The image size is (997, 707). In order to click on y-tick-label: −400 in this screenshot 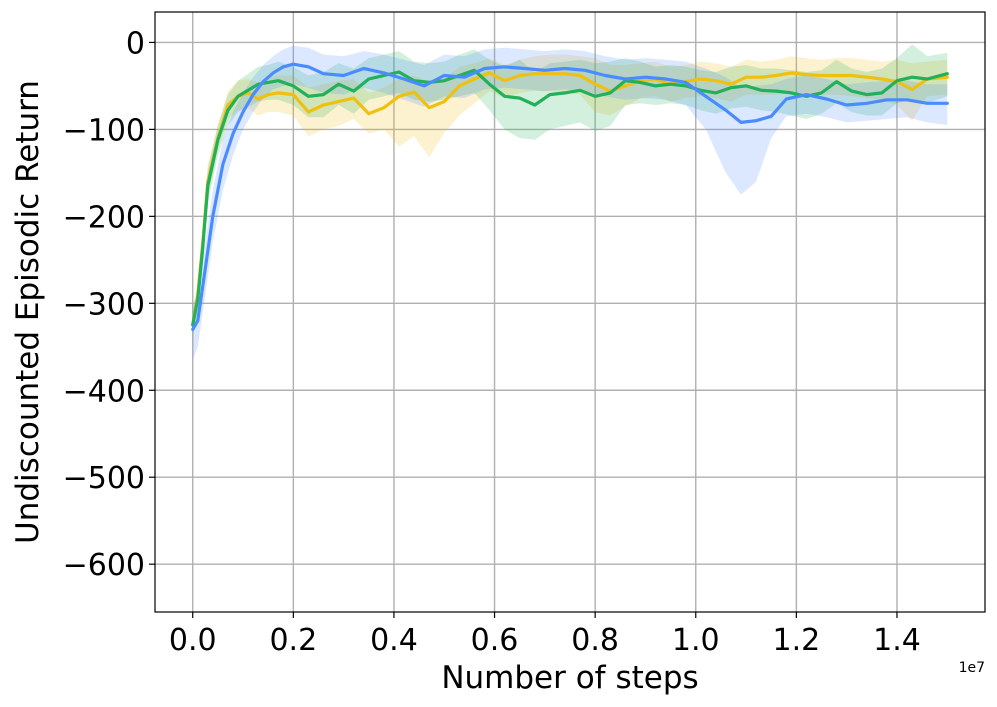, I will do `click(104, 391)`.